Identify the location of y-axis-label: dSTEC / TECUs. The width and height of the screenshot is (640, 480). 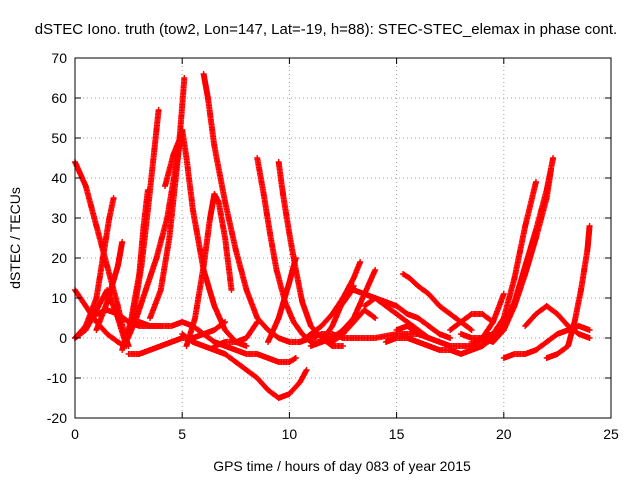
(15, 238).